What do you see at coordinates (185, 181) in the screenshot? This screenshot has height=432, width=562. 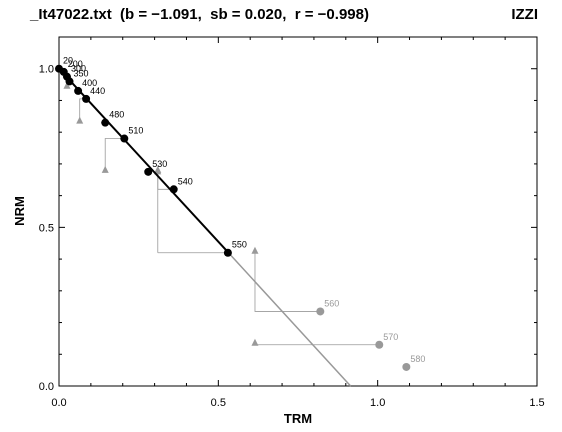 I see `point-label: 540` at bounding box center [185, 181].